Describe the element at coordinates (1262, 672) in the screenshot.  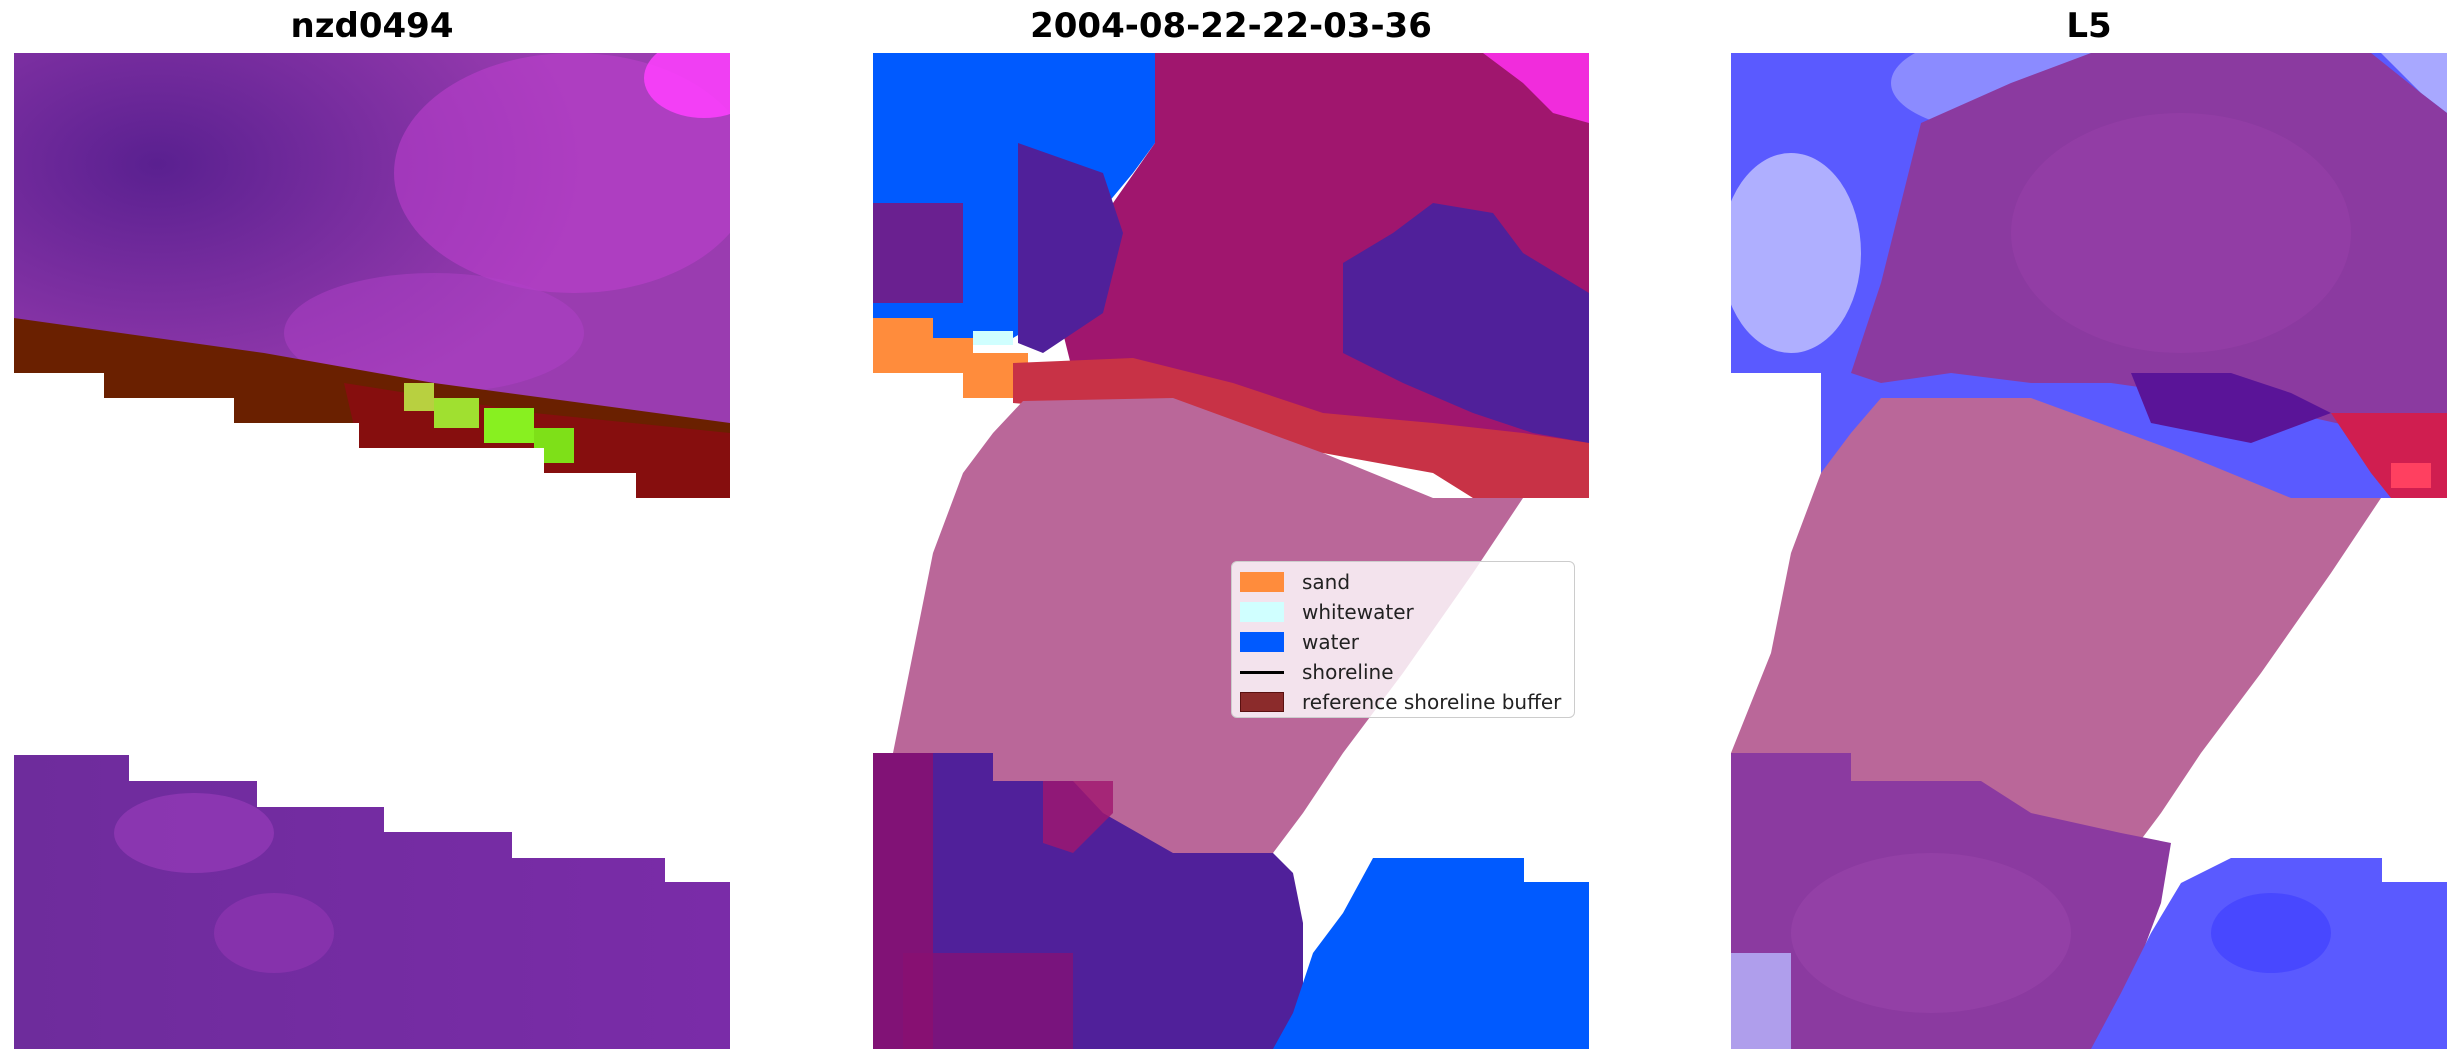
I see `legend-line-shoreline` at that location.